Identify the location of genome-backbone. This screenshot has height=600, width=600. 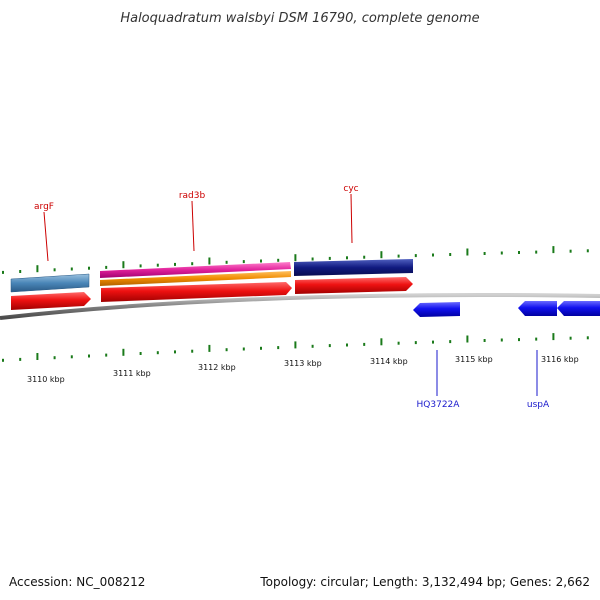
(300, 306).